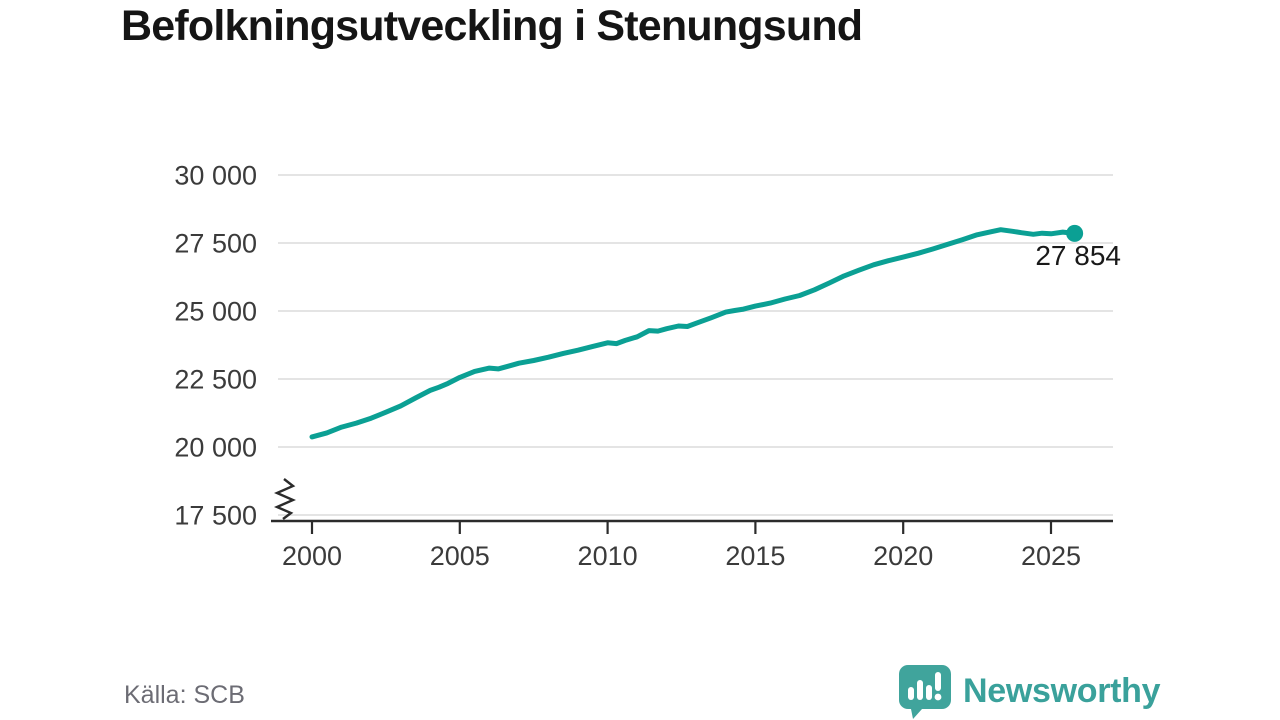  I want to click on y-tick-label: 17 500, so click(215, 516).